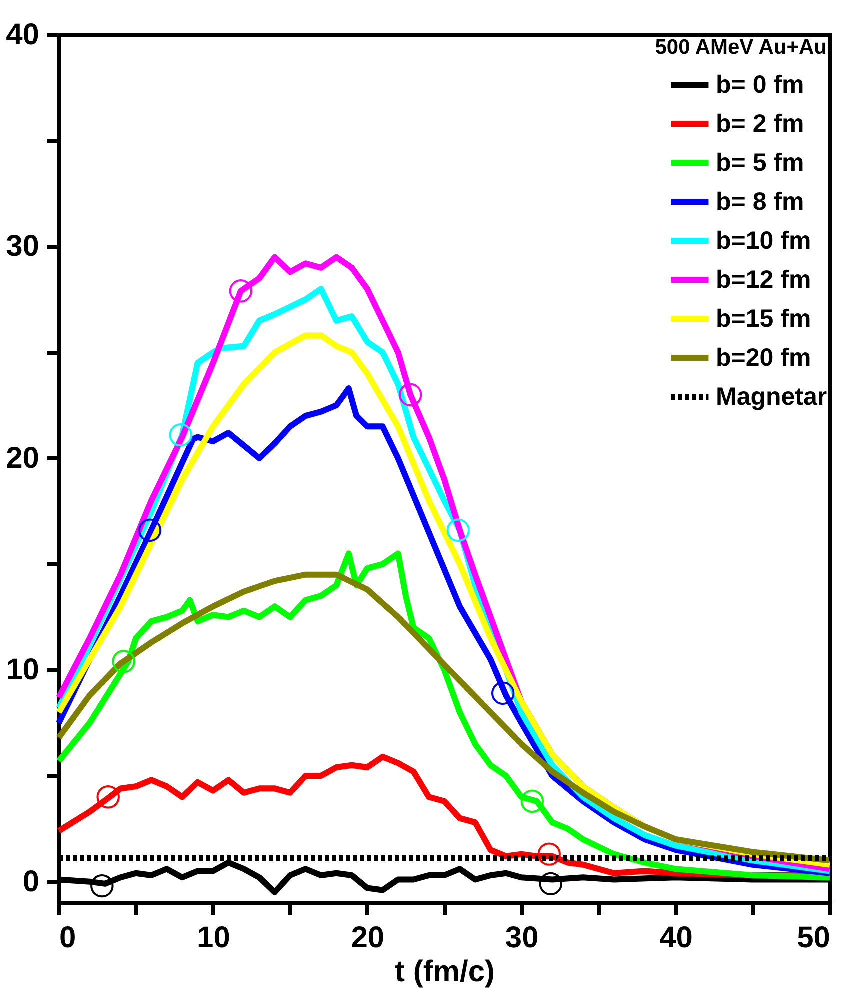 The image size is (863, 992). I want to click on legend-label: b= 8 fm, so click(760, 202).